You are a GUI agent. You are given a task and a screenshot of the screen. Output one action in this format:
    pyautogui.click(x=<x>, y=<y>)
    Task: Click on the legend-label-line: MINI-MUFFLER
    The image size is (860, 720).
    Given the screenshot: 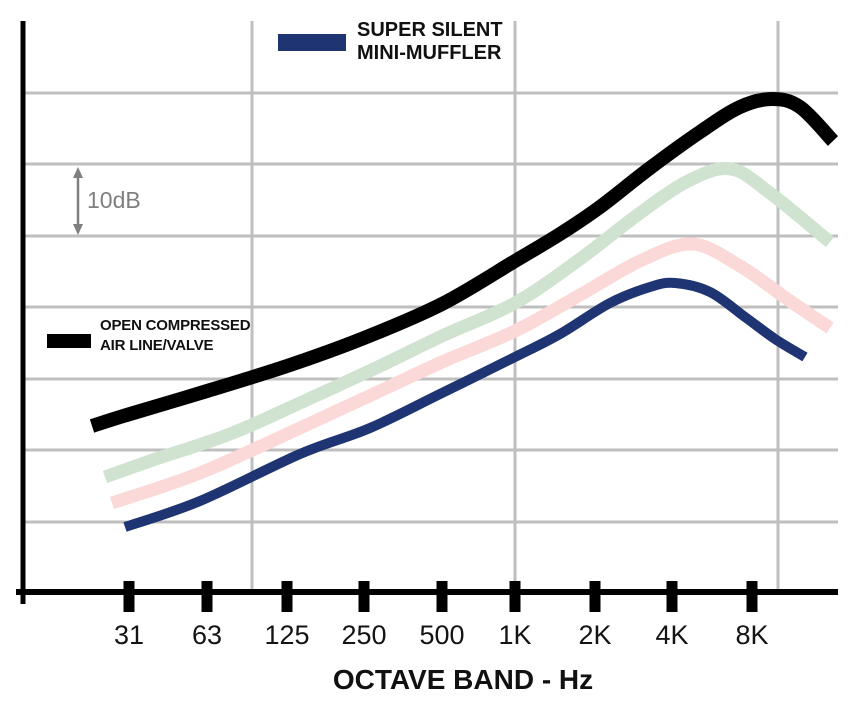 What is the action you would take?
    pyautogui.click(x=429, y=53)
    